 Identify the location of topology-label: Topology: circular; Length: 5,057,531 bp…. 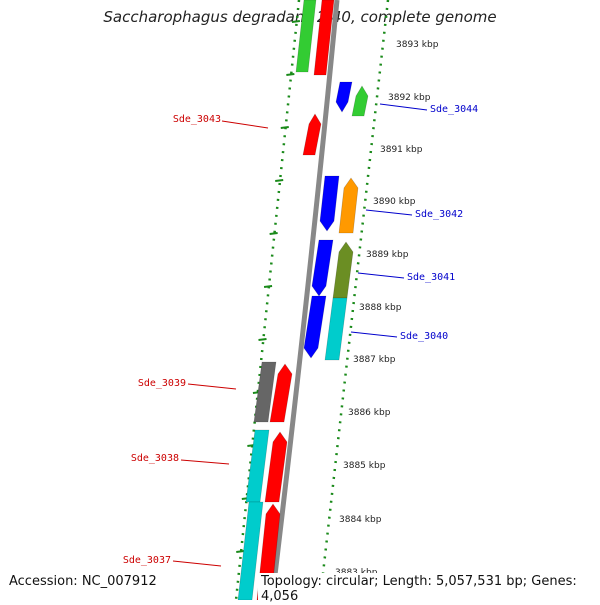
(429, 589).